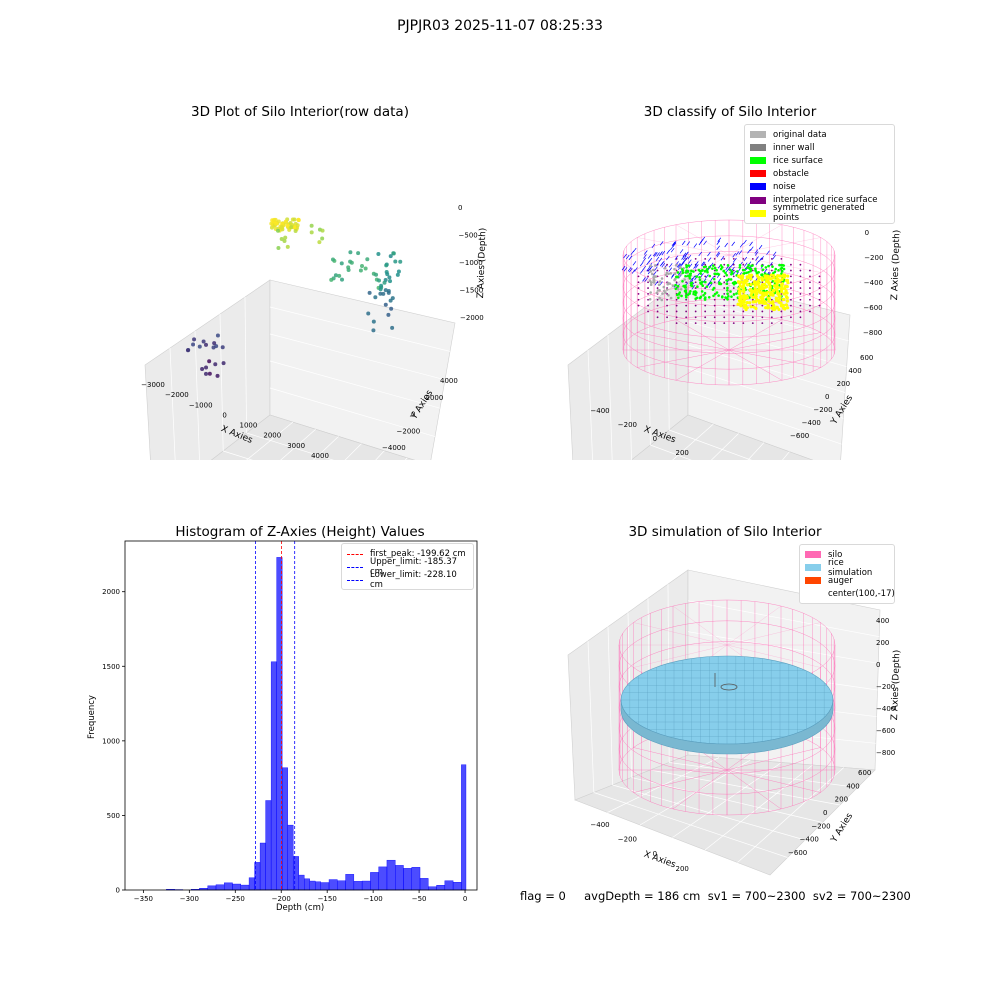 The image size is (1000, 1000). Describe the element at coordinates (472, 318) in the screenshot. I see `z-tick-label: −2000` at that location.